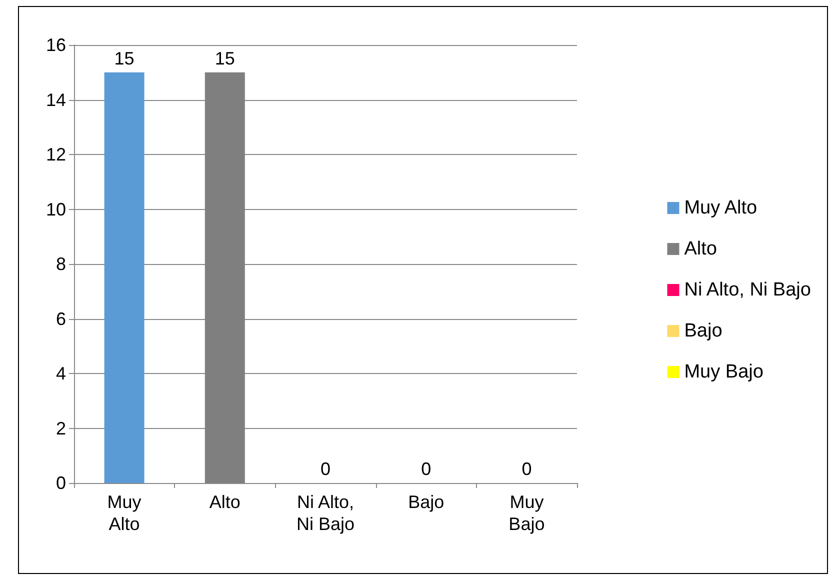 The image size is (830, 576). I want to click on y-tick-label: 6, so click(61, 318).